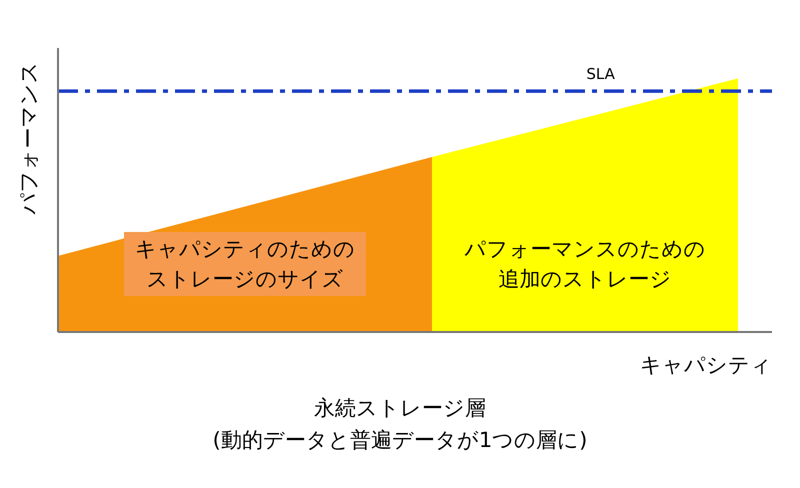 This screenshot has height=488, width=800. What do you see at coordinates (400, 440) in the screenshot?
I see `text: (動的データと普遍データが1つの層に)` at bounding box center [400, 440].